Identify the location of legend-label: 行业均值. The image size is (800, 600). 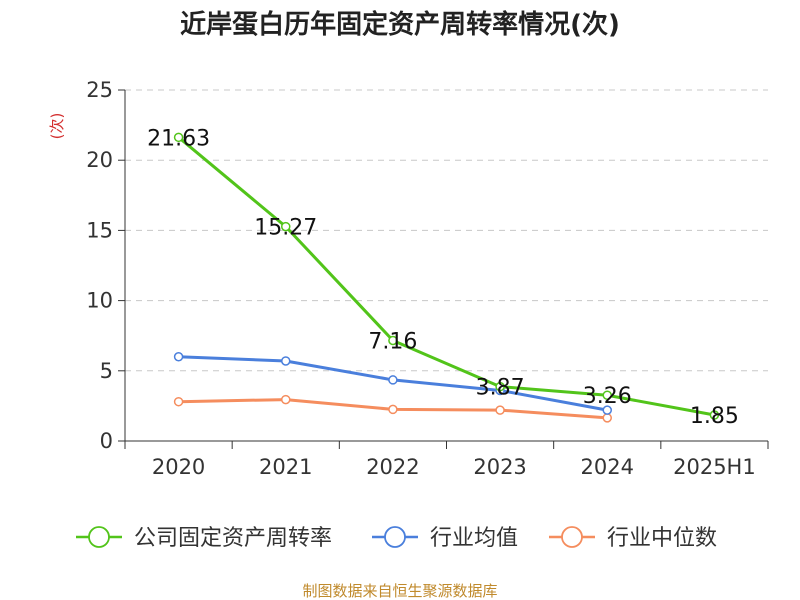
(474, 538).